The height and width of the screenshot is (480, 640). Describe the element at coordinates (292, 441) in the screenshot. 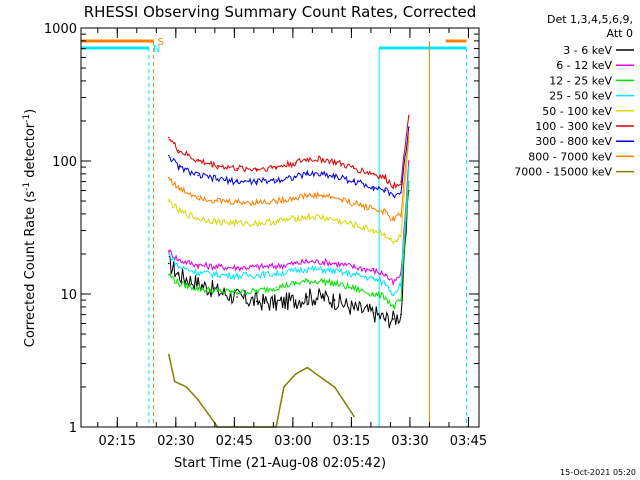

I see `x-tick-label: 03:00` at that location.